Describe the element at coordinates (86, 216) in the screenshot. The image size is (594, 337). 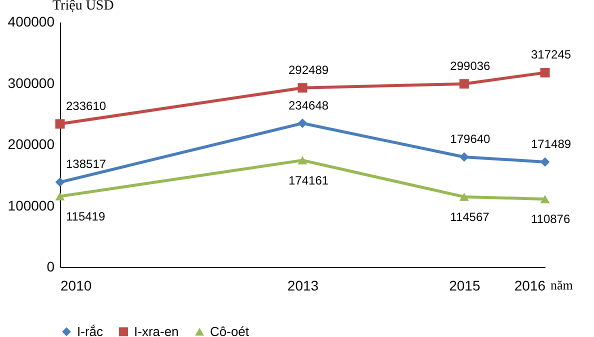
I see `data-label: 115419` at that location.